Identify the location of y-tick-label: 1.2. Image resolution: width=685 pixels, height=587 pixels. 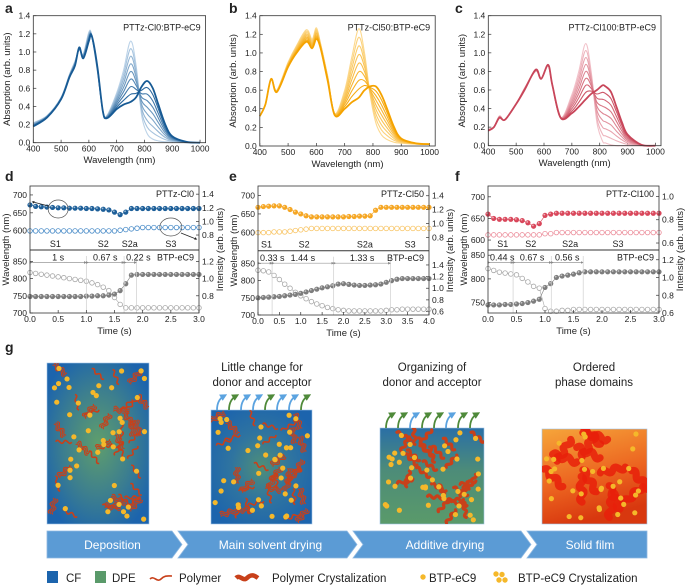
(479, 34).